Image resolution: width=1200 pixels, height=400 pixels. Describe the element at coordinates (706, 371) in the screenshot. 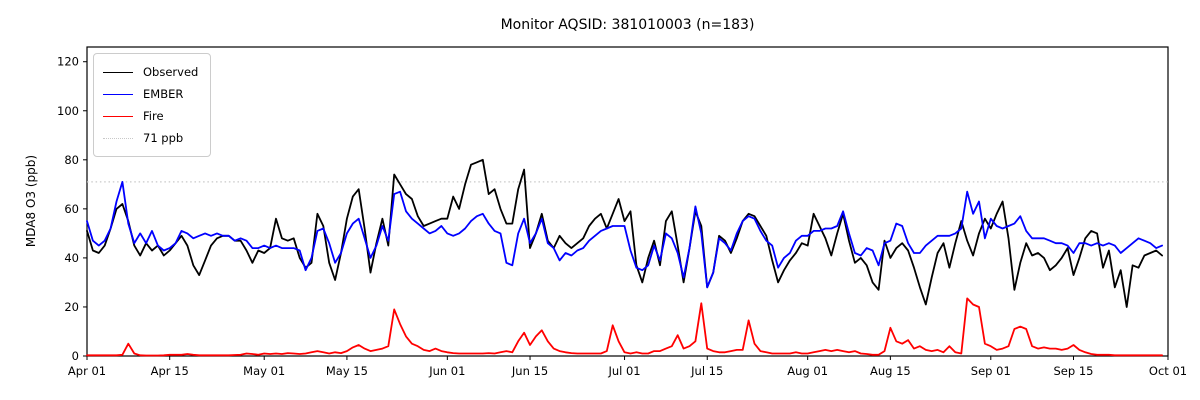

I see `x-tick-label: Jul 15` at that location.